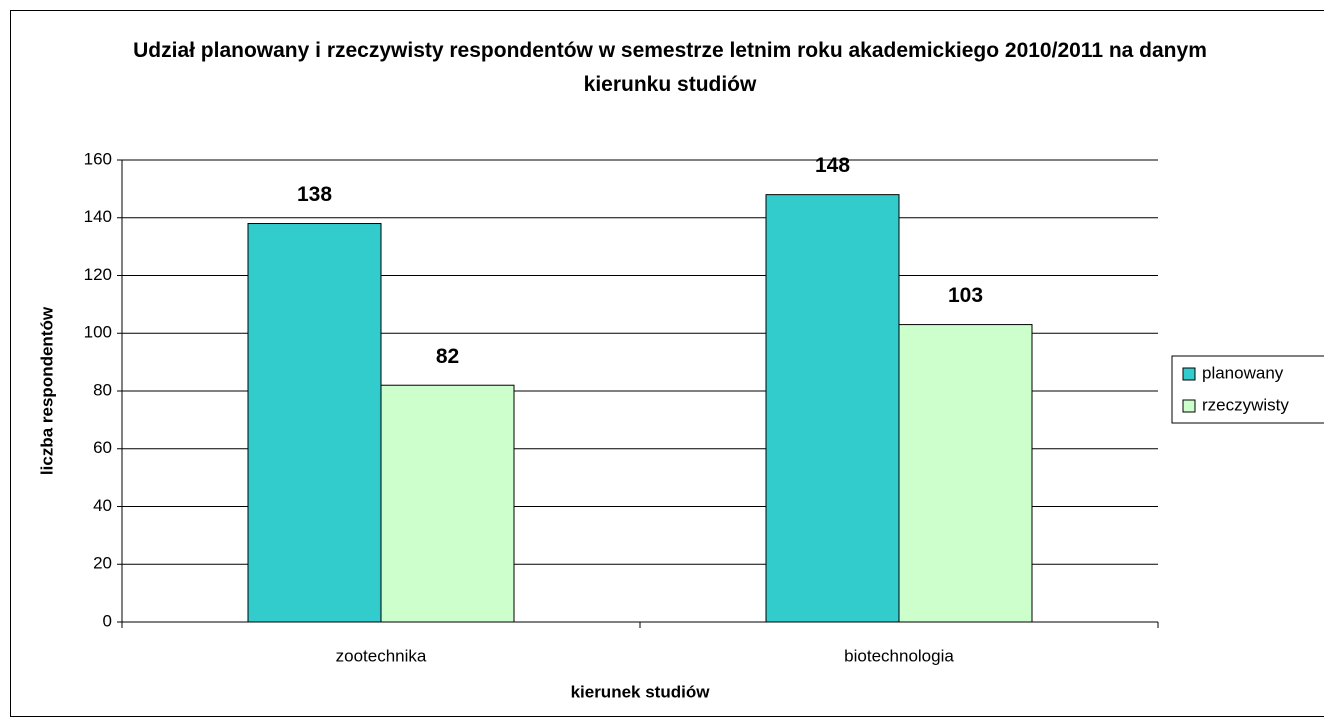 The height and width of the screenshot is (727, 1324). Describe the element at coordinates (102, 447) in the screenshot. I see `y-tick-label: 60` at that location.